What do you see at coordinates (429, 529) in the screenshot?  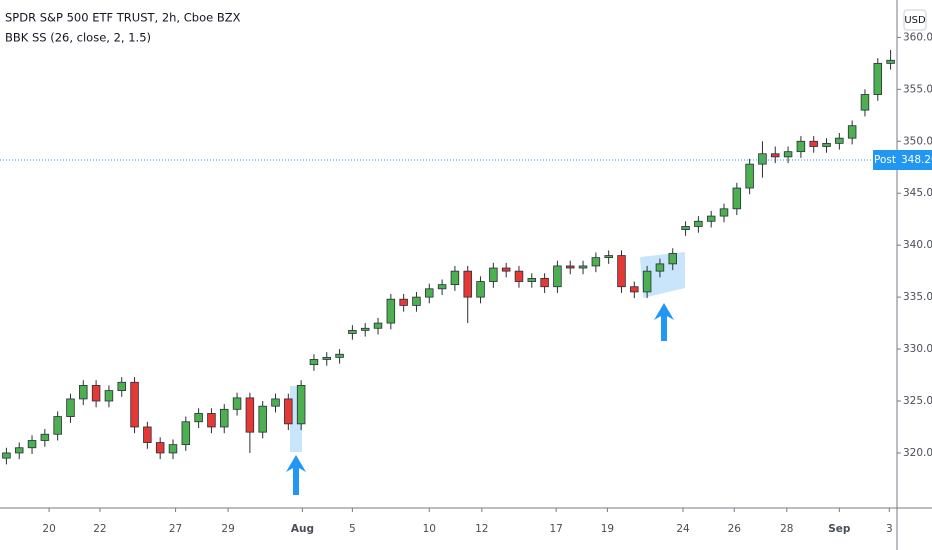 I see `x-tick-label: 10` at bounding box center [429, 529].